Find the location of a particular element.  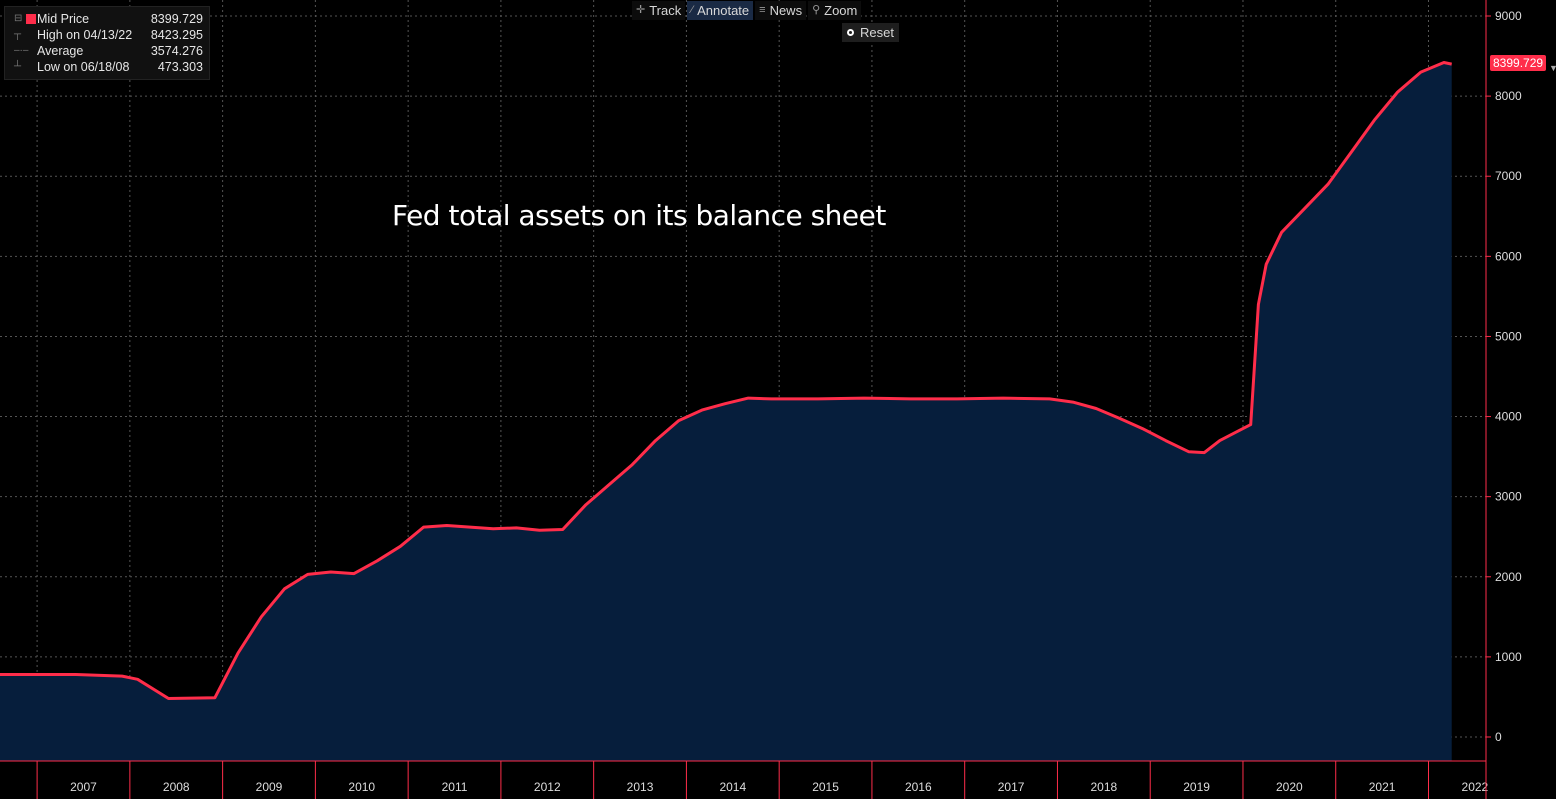

series-swatch is located at coordinates (31, 19).